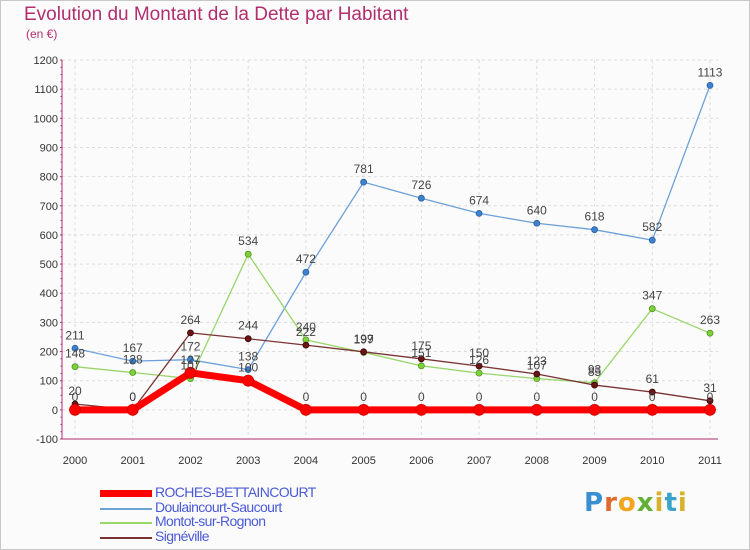 The width and height of the screenshot is (750, 550). I want to click on x-tick-label: 2002, so click(190, 461).